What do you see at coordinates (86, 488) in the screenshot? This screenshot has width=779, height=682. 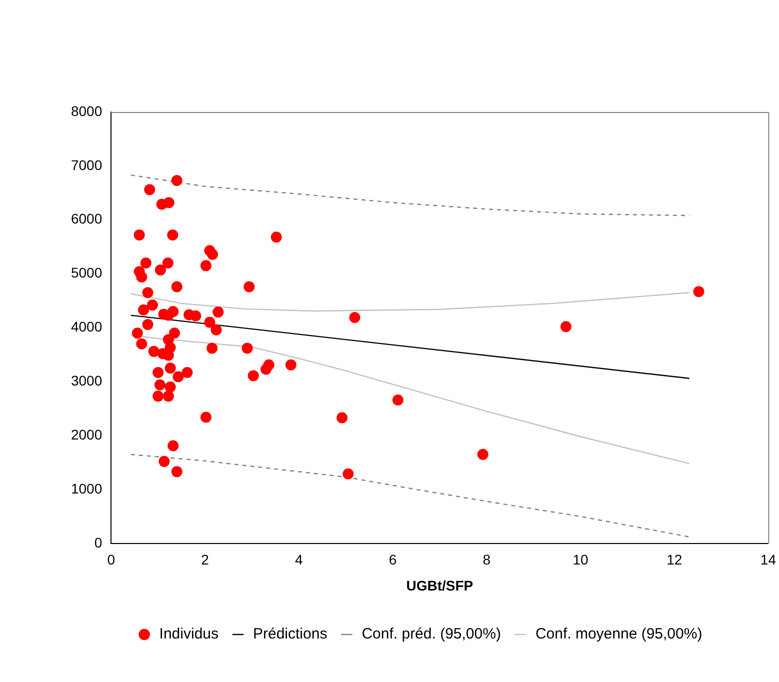 I see `y-tick-label: 1000` at bounding box center [86, 488].